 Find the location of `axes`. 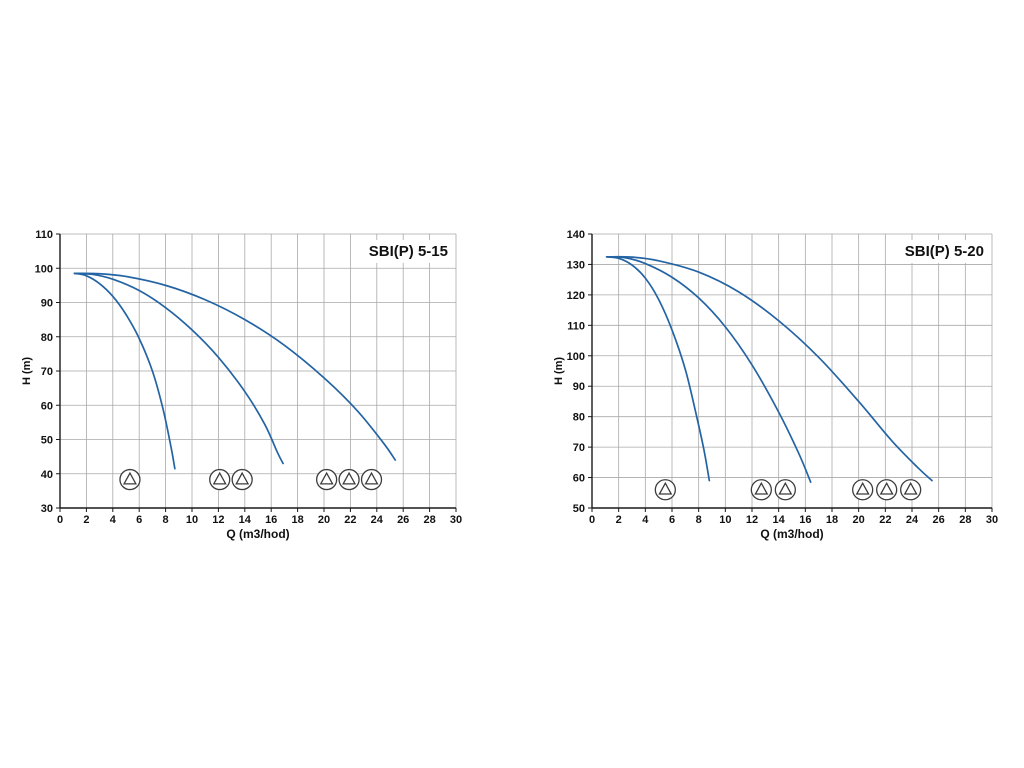

axes is located at coordinates (791, 371).